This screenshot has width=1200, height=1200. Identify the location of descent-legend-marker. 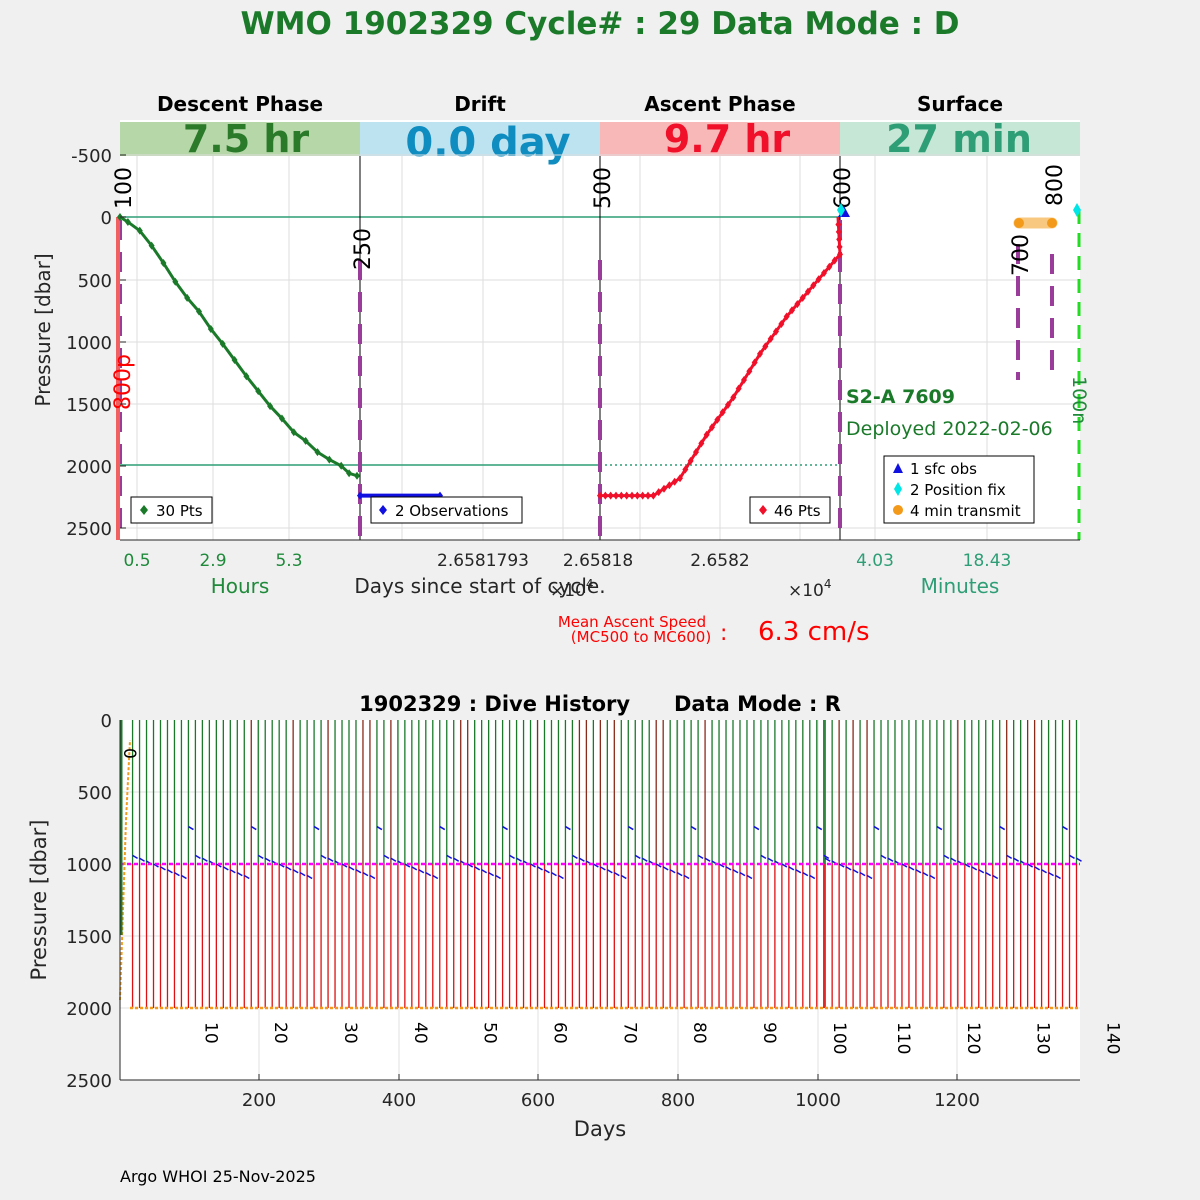
(144, 510).